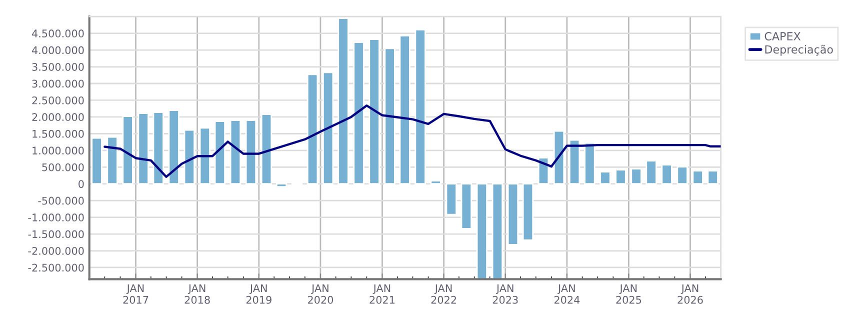 The height and width of the screenshot is (313, 851). What do you see at coordinates (629, 294) in the screenshot?
I see `x-tick-label: JAN 2025` at bounding box center [629, 294].